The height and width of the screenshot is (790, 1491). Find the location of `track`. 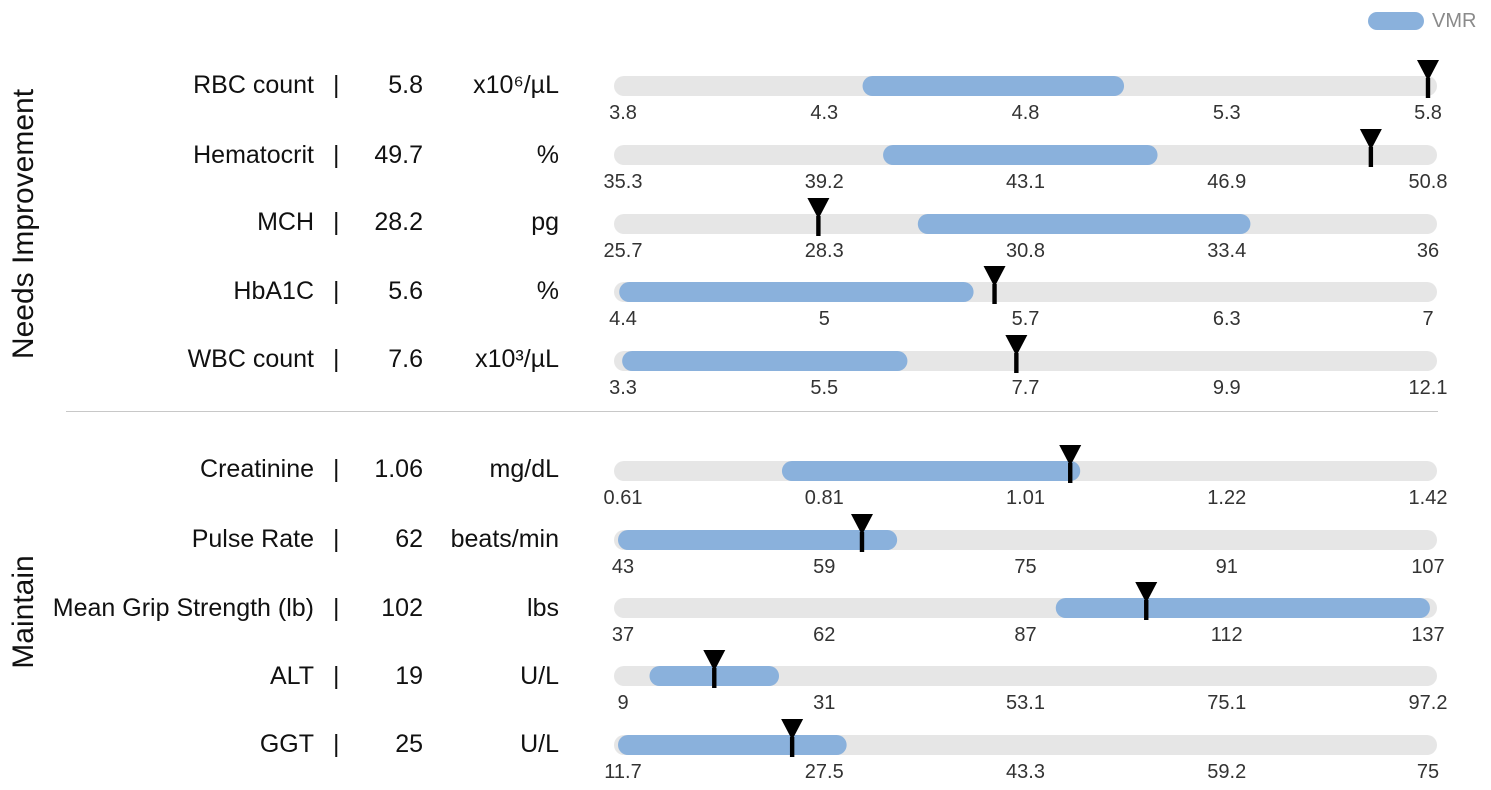

track is located at coordinates (1025, 676).